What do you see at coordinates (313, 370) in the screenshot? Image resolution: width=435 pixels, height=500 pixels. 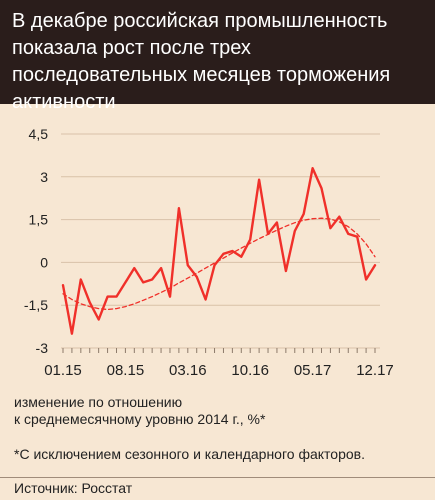 I see `x-tick-label: 05.17` at bounding box center [313, 370].